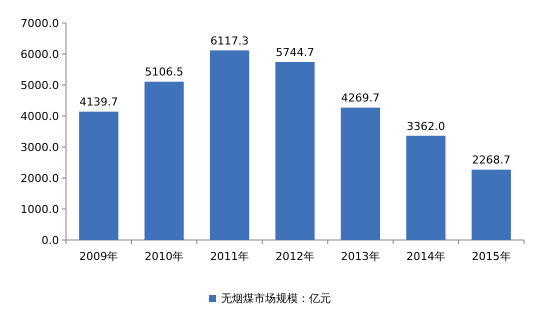  I want to click on y-tick-label: 2000.0, so click(39, 178).